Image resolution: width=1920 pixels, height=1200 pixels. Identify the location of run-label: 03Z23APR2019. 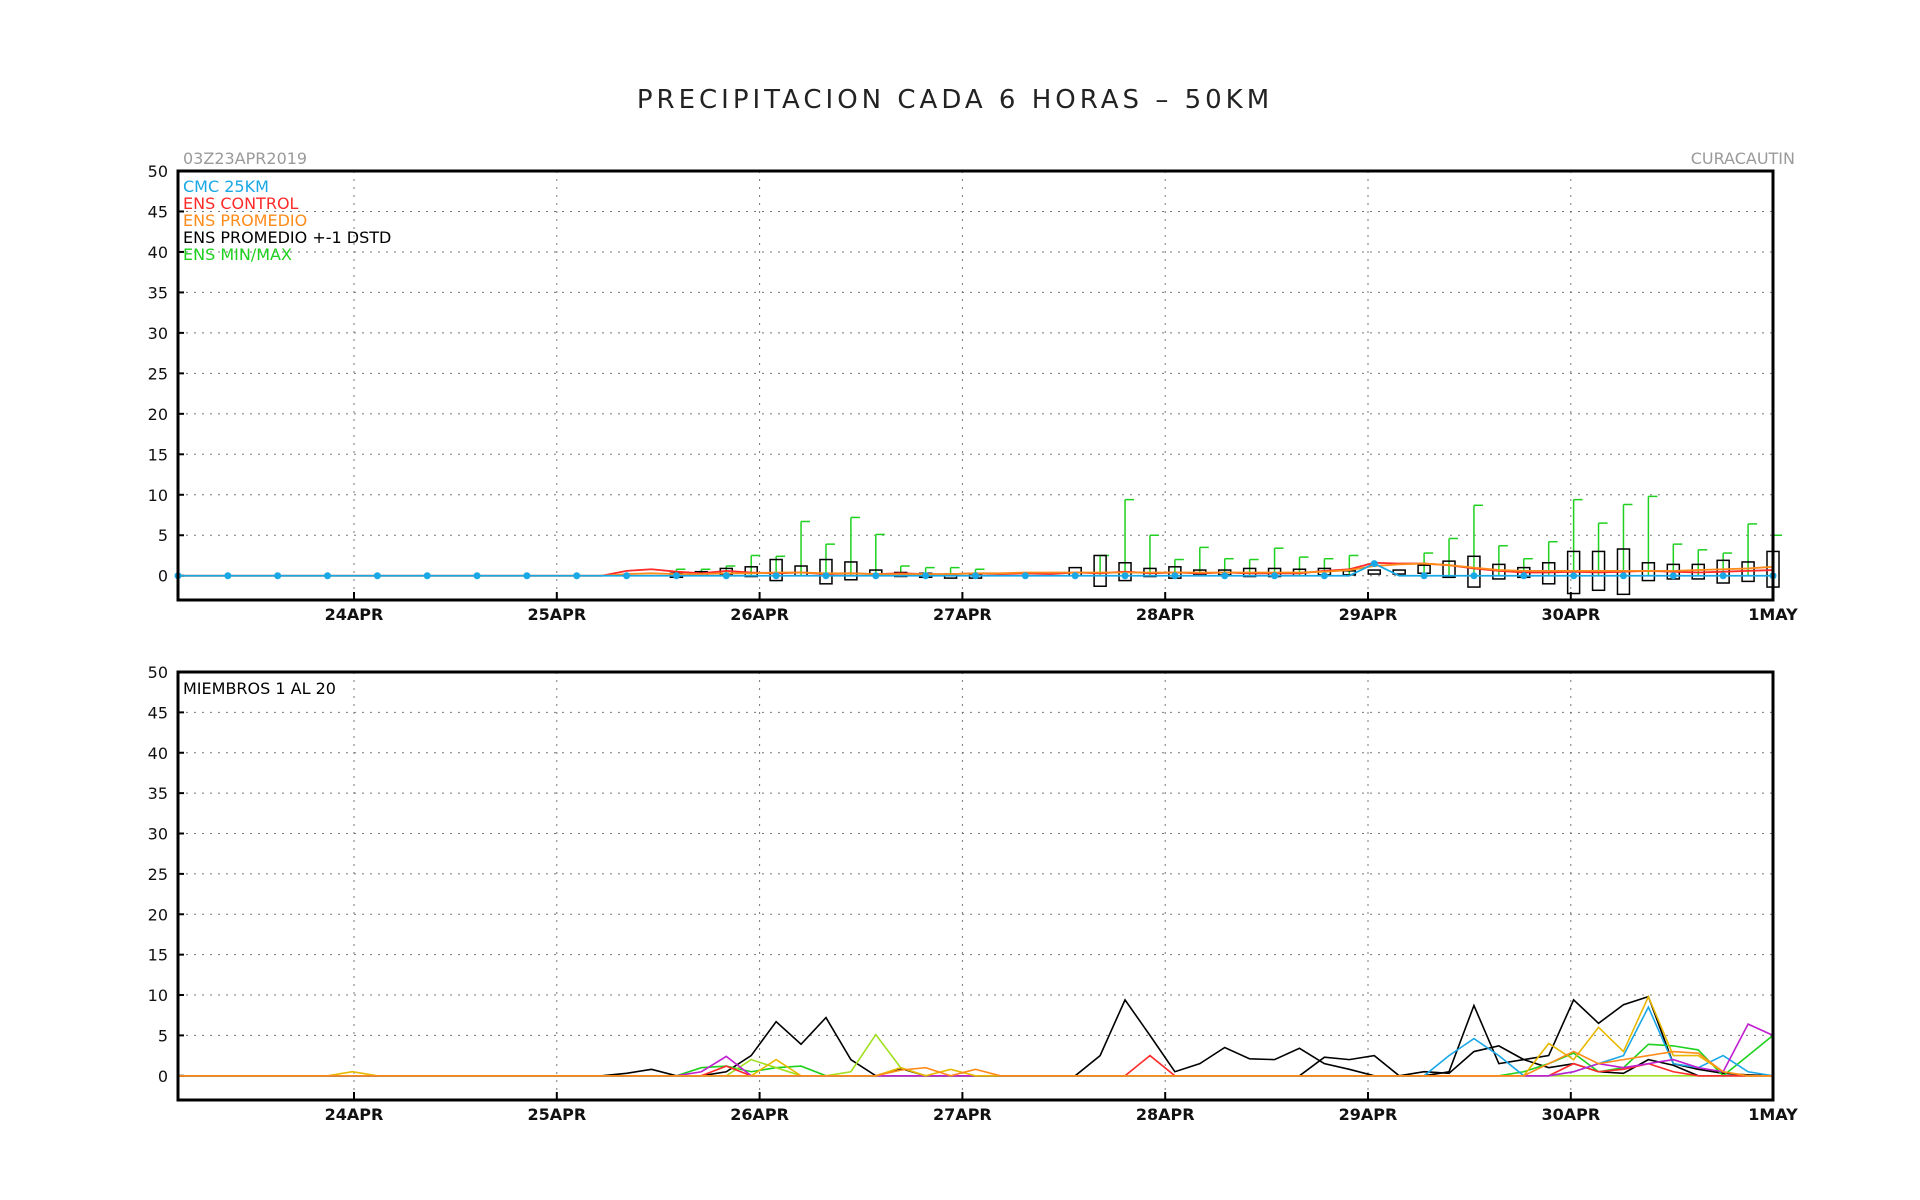
(245, 158).